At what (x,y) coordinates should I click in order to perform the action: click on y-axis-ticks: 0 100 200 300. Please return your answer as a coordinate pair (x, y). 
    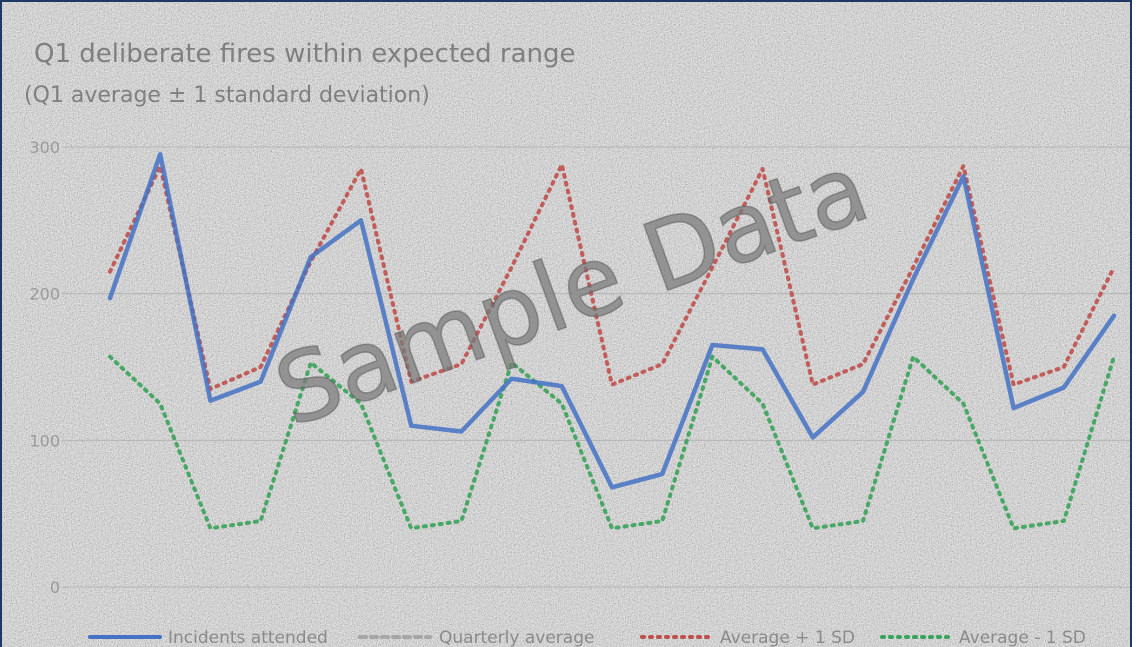
    Looking at the image, I should click on (44, 367).